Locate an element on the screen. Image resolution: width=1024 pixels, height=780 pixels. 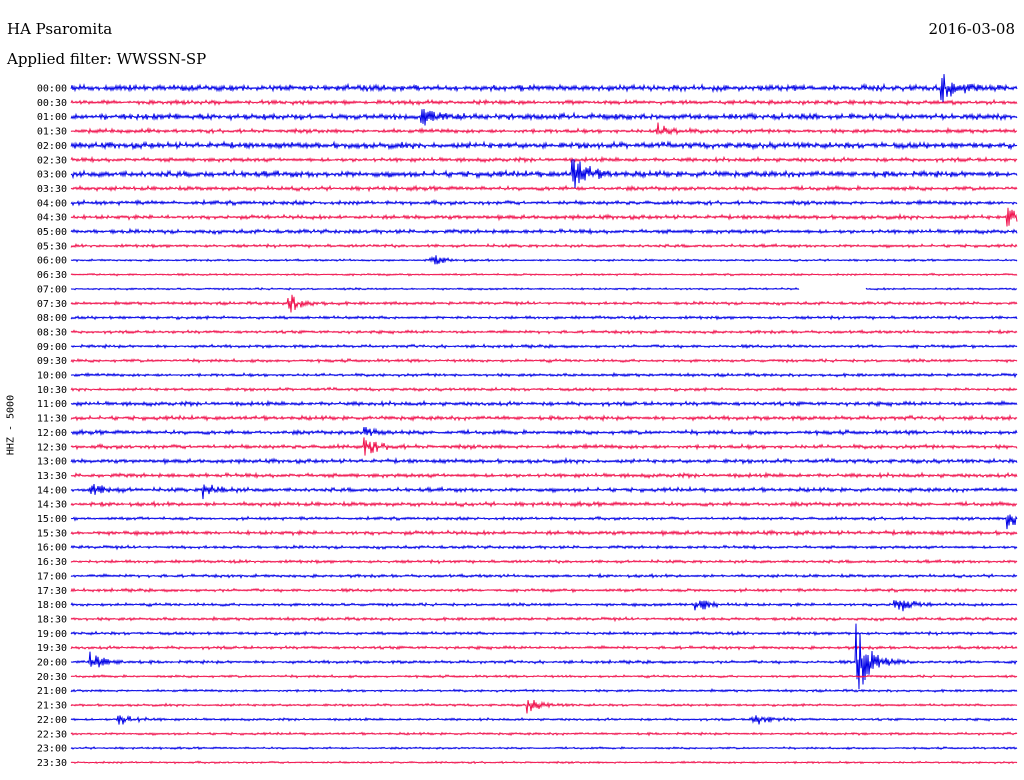
time-tick-label: 06:00 is located at coordinates (52, 261).